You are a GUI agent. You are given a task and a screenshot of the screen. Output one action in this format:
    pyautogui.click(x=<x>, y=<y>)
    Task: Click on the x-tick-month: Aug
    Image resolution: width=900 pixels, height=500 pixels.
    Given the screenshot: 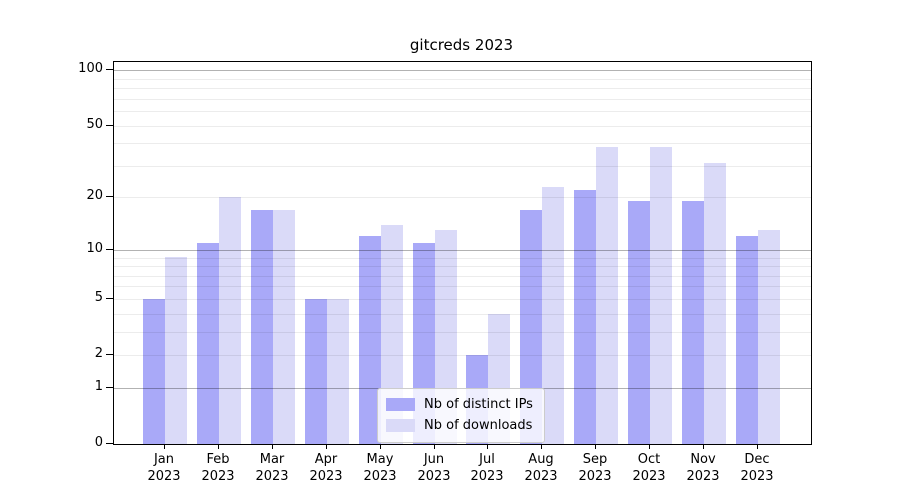 What is the action you would take?
    pyautogui.click(x=541, y=459)
    